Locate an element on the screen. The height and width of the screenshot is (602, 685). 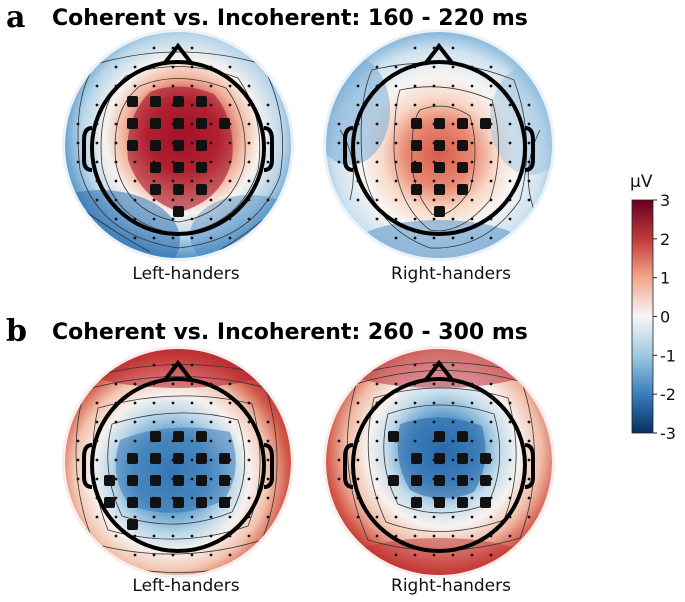
colorbar: µV 3 2 1 0 -1 -2 -3 is located at coordinates (653, 307).